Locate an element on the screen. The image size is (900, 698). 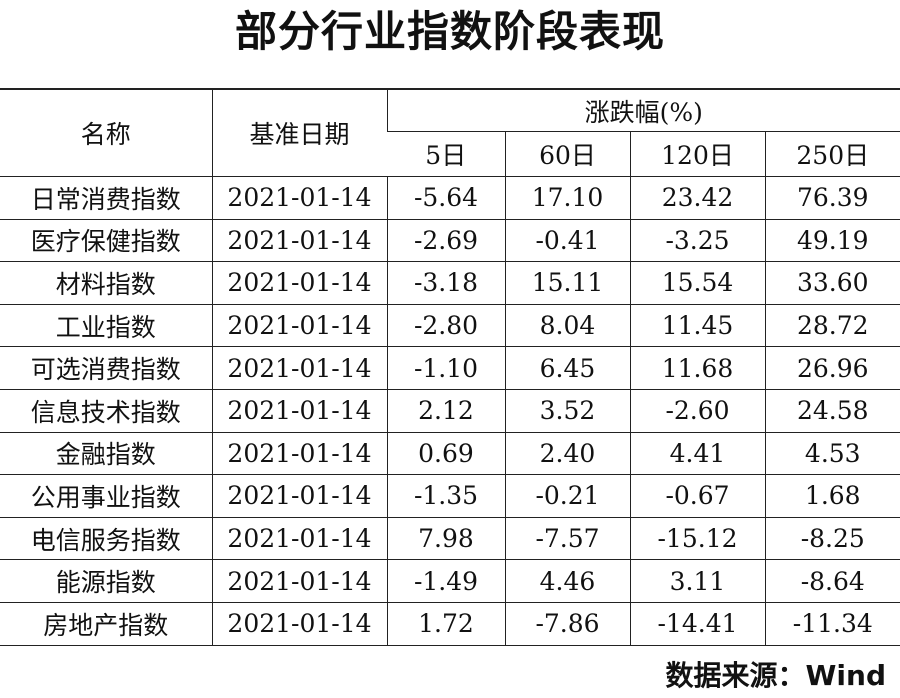
value-cell: 8.04 is located at coordinates (567, 326).